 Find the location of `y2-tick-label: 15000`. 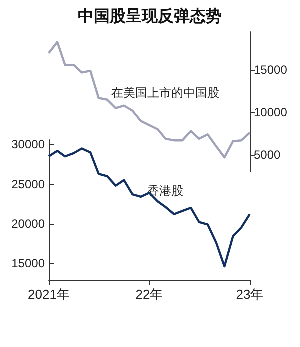

y2-tick-label: 15000 is located at coordinates (271, 70).